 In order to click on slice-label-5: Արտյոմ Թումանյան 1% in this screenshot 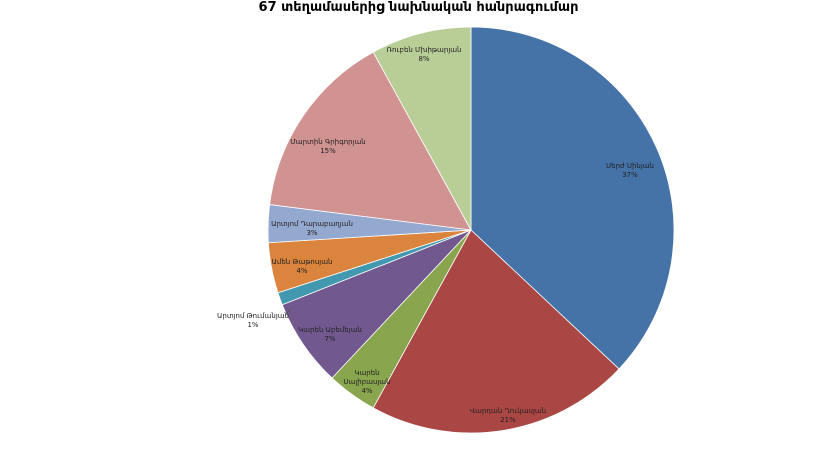, I will do `click(253, 320)`.